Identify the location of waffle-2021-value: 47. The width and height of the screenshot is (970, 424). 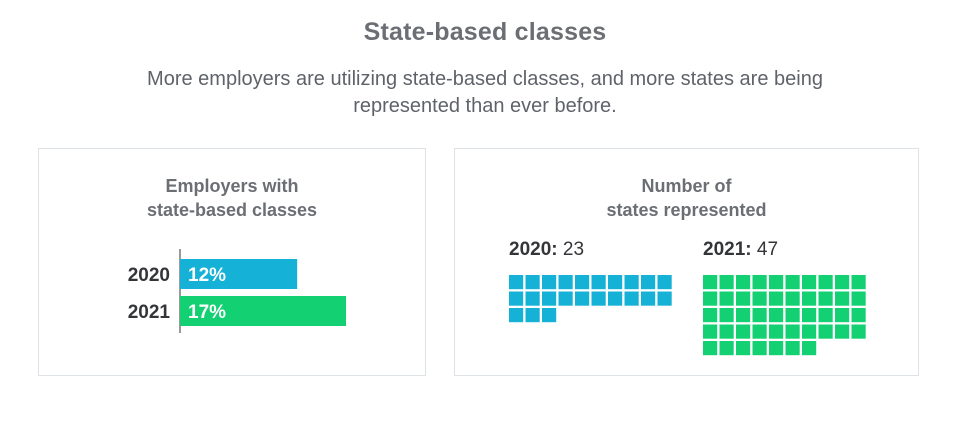
(767, 249).